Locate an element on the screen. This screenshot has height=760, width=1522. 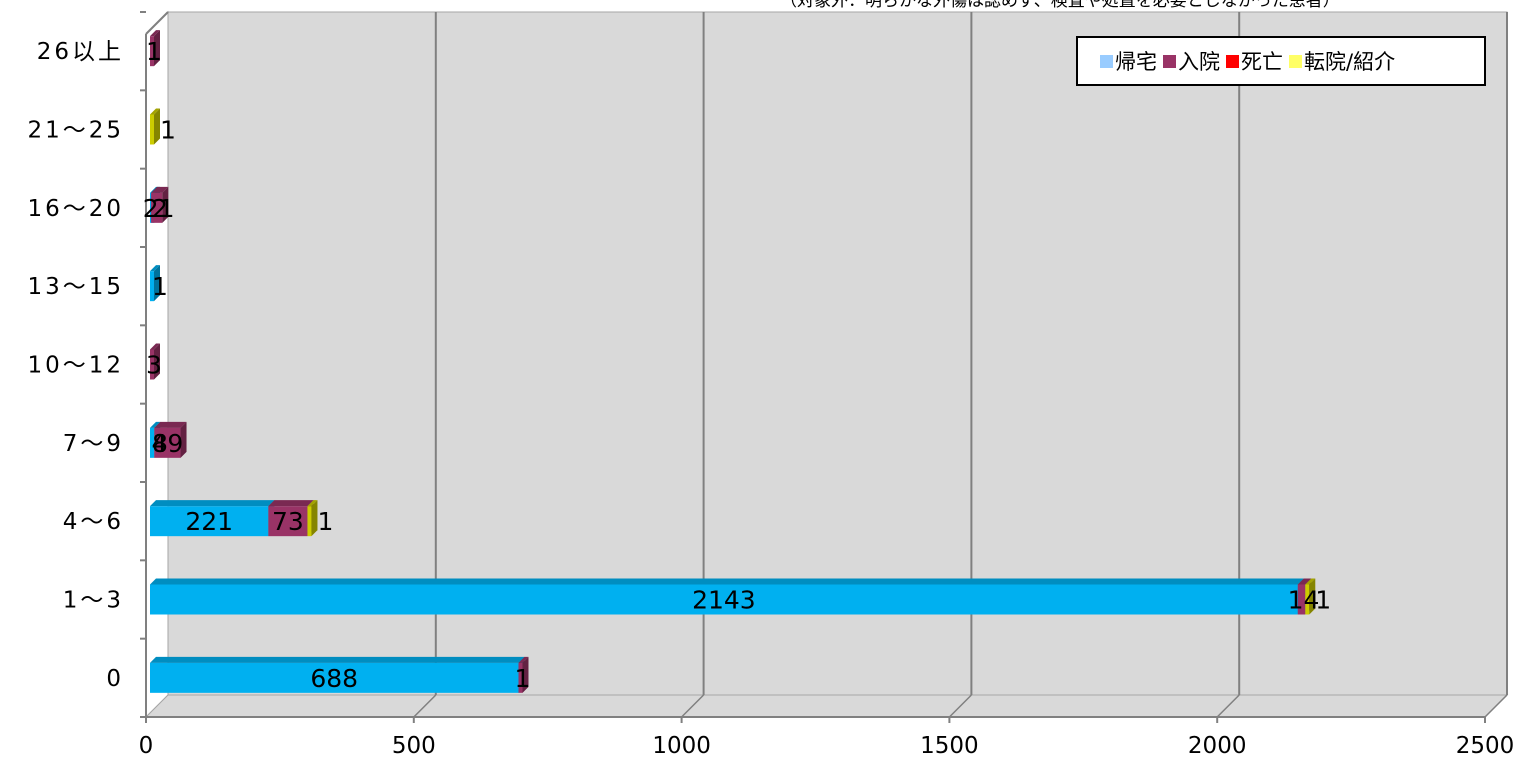
y-tick-label: 4～6 is located at coordinates (93, 522).